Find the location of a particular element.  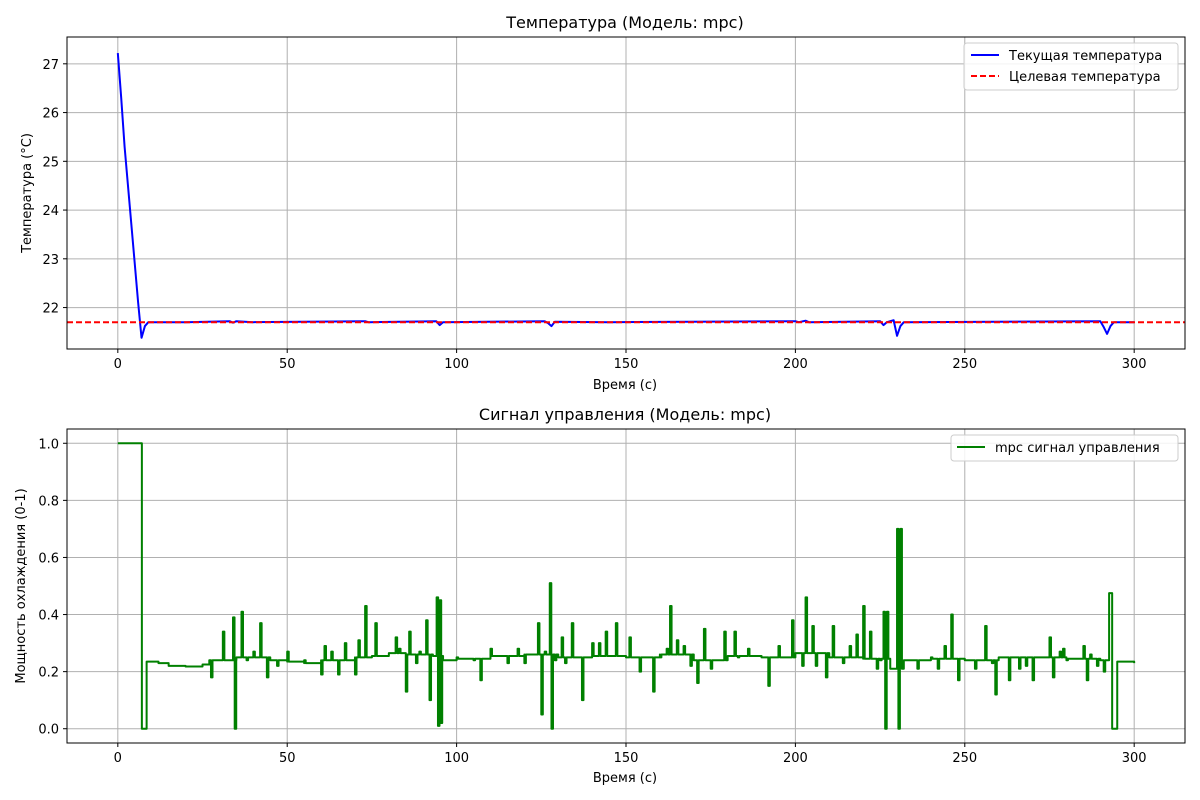

y-tick-label: 27 is located at coordinates (50, 65).